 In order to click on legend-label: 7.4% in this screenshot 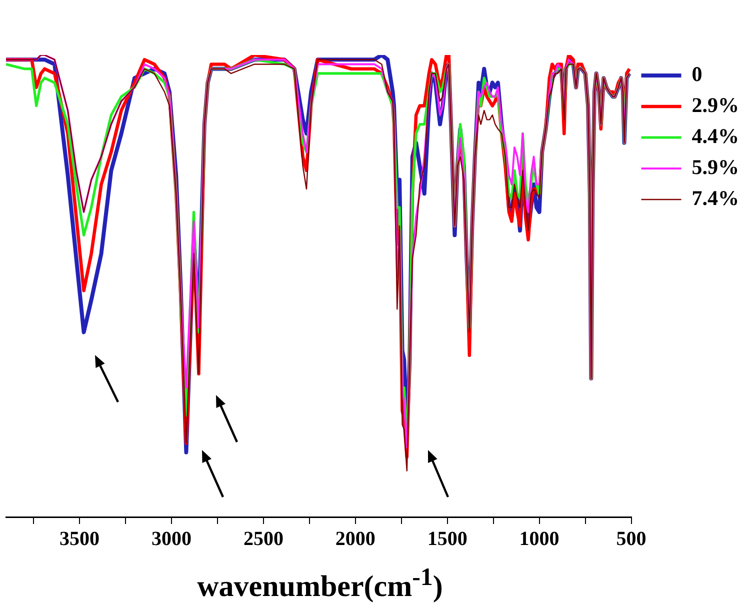, I will do `click(715, 198)`.